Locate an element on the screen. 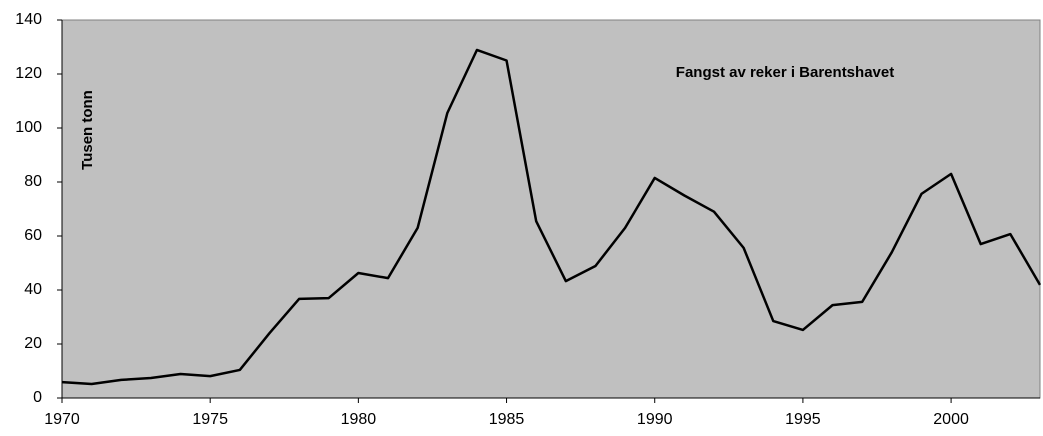  x-tick-label: 1985 is located at coordinates (507, 419).